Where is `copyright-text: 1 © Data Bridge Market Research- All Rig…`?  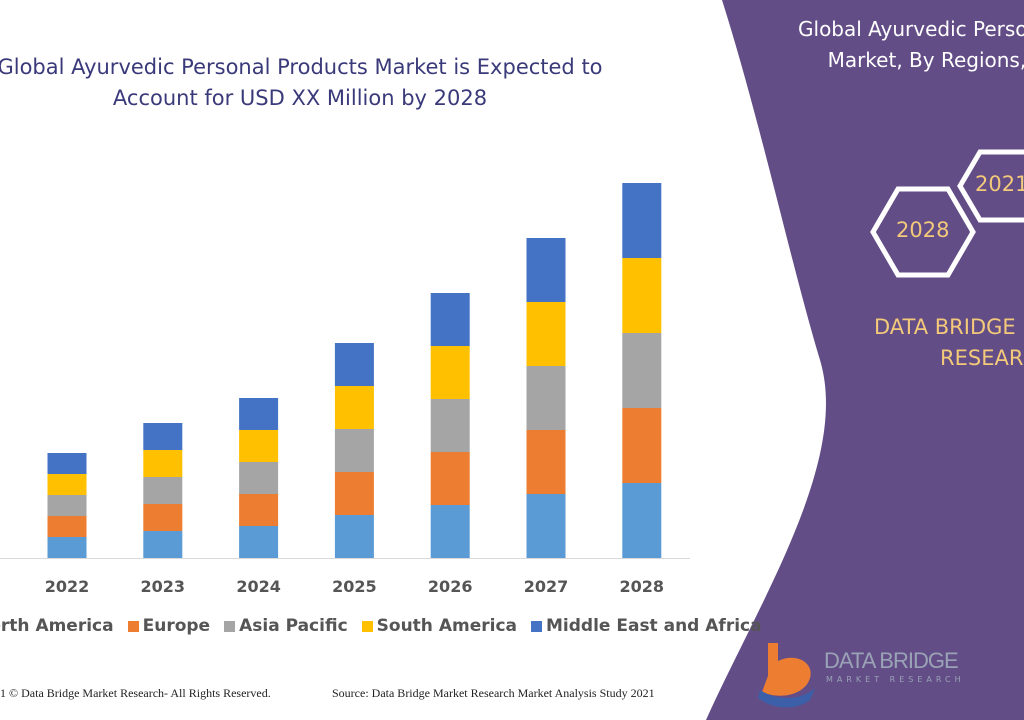
copyright-text: 1 © Data Bridge Market Research- All Rig… is located at coordinates (135, 693).